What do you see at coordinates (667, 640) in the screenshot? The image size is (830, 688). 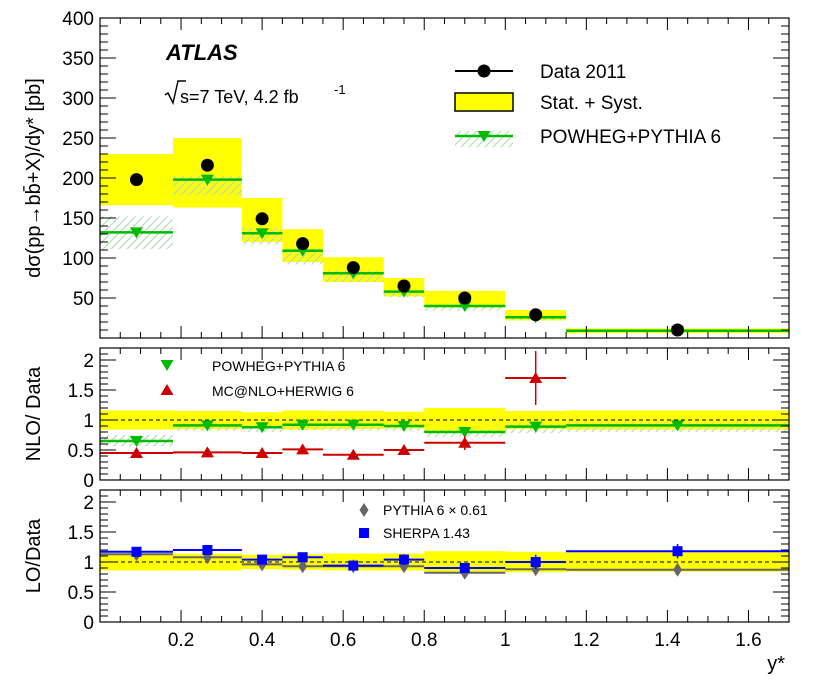 I see `x-tick-label: 1.4` at bounding box center [667, 640].